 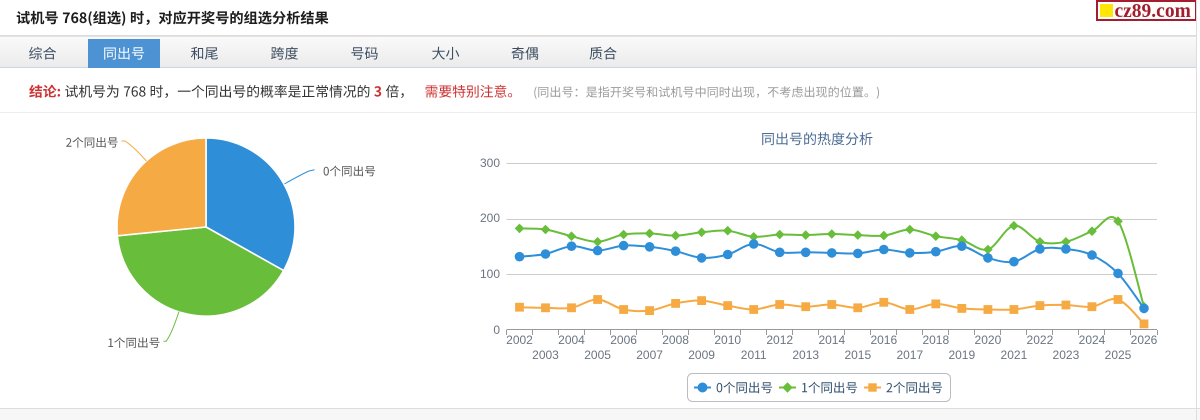 I want to click on svg-text: 2009, so click(x=701, y=355).